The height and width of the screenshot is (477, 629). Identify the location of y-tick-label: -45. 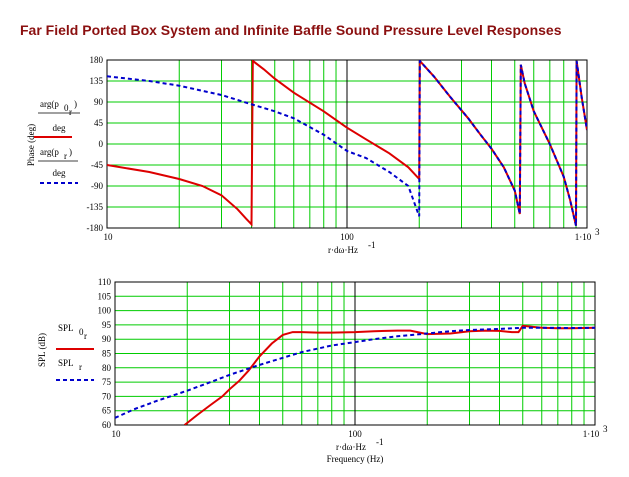
(97, 165).